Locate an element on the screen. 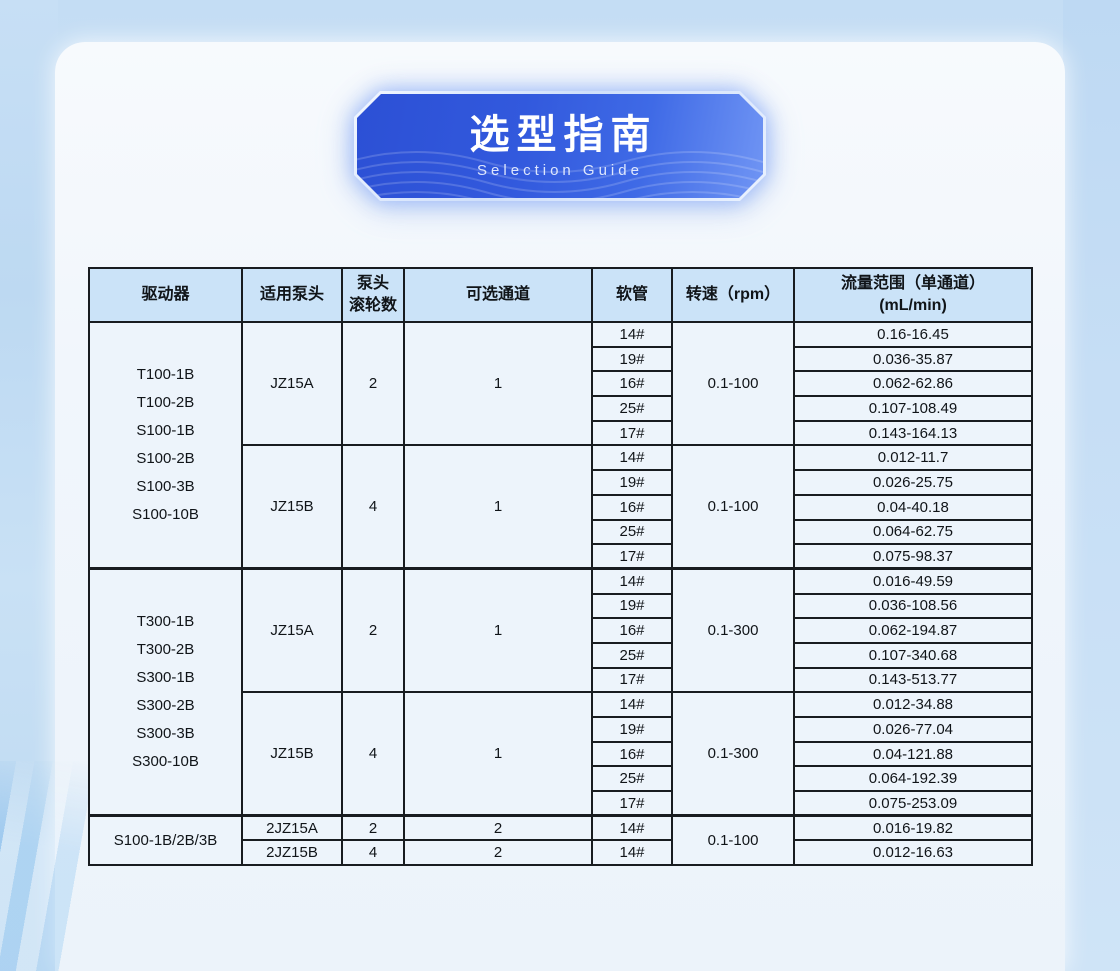 The width and height of the screenshot is (1120, 971). flow-cell: 0.016-19.82 is located at coordinates (913, 828).